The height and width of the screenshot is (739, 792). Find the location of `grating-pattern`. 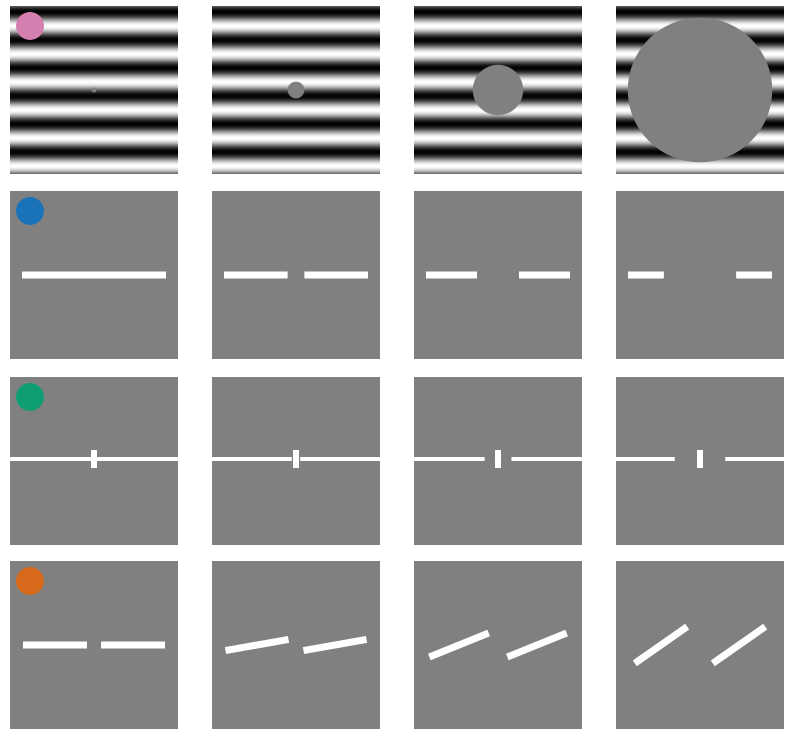

grating-pattern is located at coordinates (94, 90).